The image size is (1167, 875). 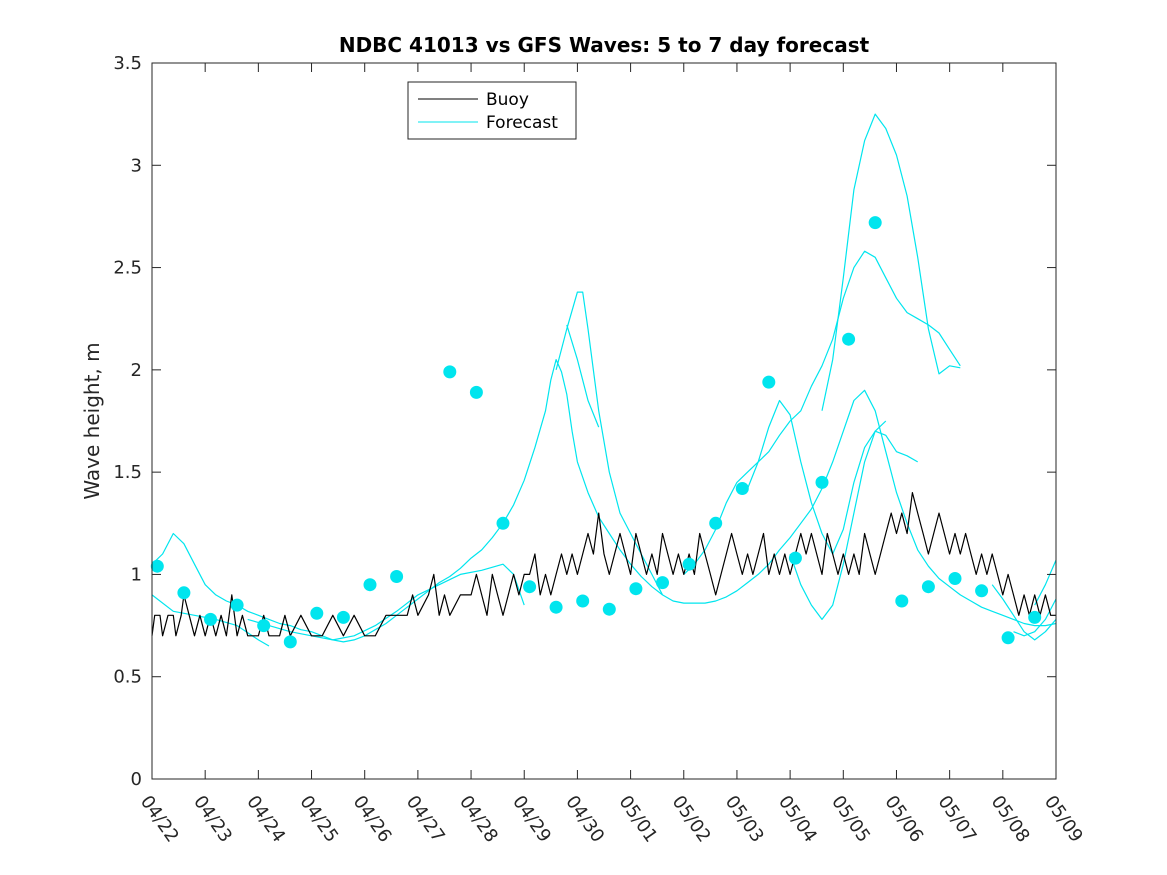 I want to click on legend-label-forecast: Forecast, so click(x=522, y=123).